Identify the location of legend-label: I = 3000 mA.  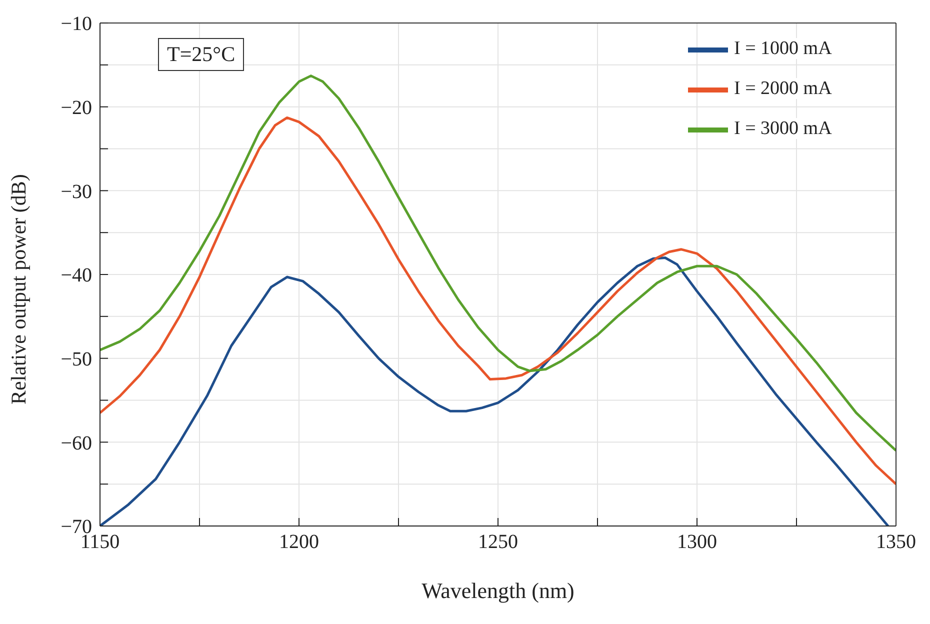
(783, 129).